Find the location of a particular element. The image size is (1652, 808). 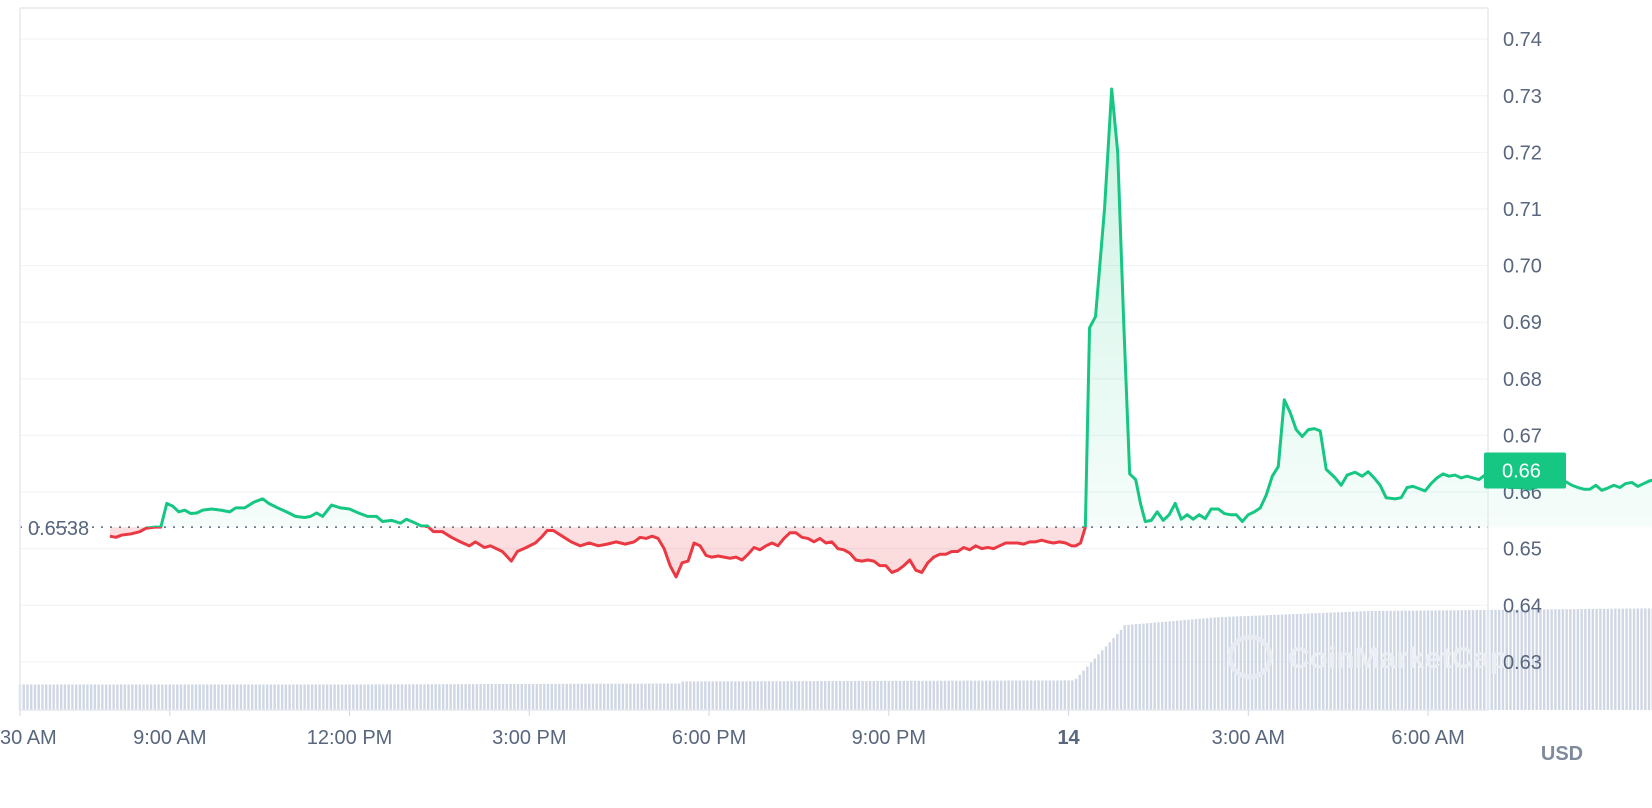

x-tick-label: 12:00 PM is located at coordinates (350, 738).